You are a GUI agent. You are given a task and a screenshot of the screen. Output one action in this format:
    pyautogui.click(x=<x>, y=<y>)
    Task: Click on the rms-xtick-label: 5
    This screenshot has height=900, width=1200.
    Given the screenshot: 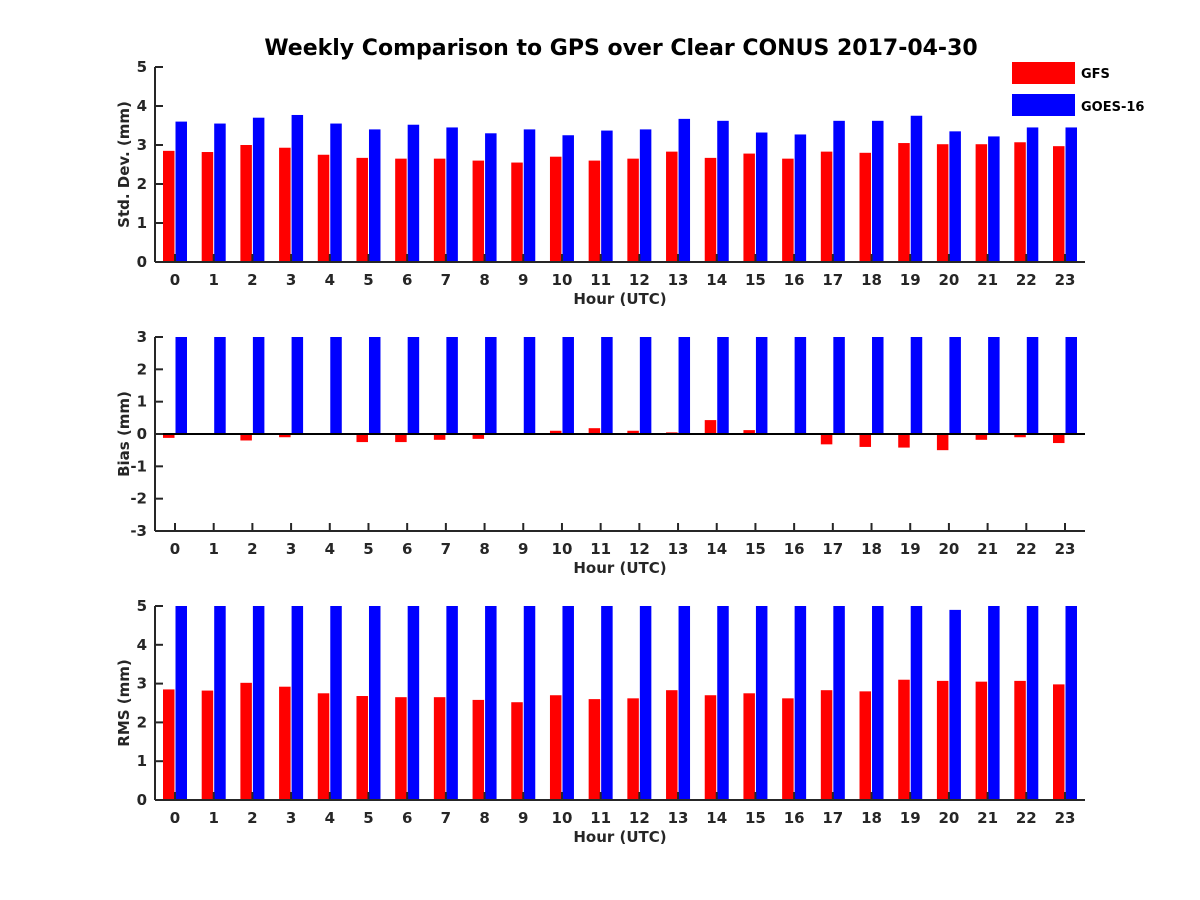 What is the action you would take?
    pyautogui.click(x=368, y=818)
    